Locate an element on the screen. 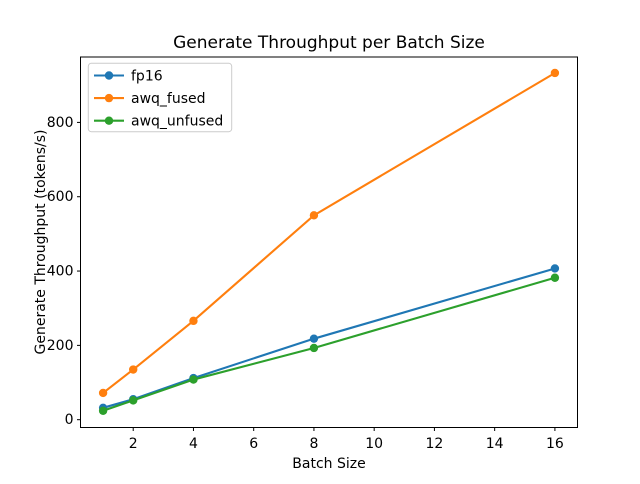 The image size is (640, 484). y-tick-label: 0 is located at coordinates (69, 420).